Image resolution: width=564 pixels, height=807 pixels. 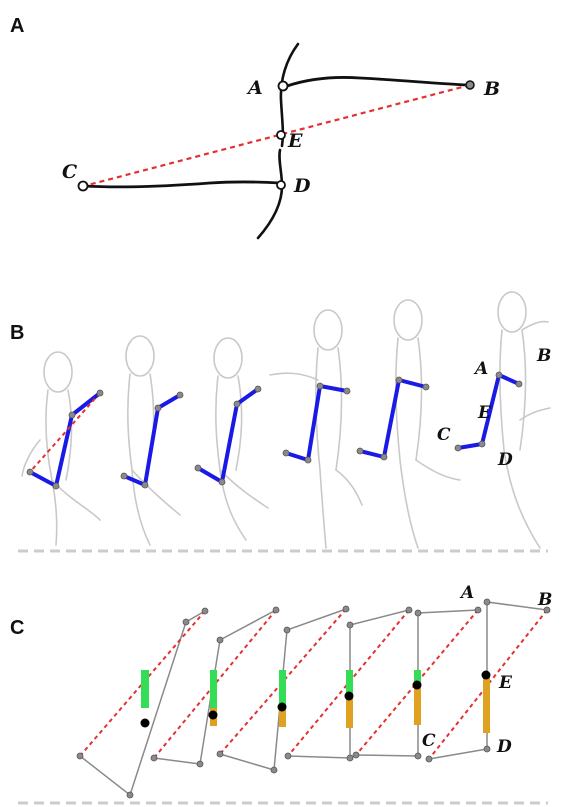 What do you see at coordinates (17, 333) in the screenshot?
I see `panel-b-label: B` at bounding box center [17, 333].